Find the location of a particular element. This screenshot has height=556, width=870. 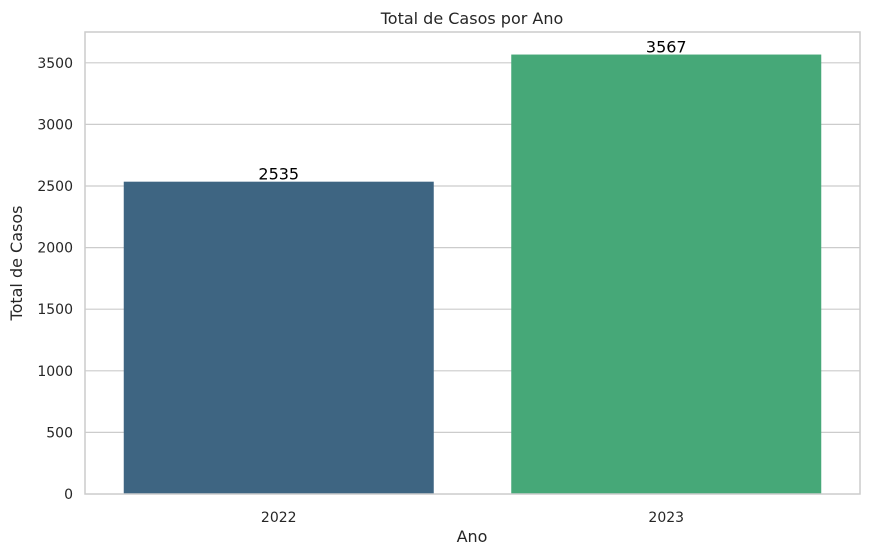

y-tick-label: 1000 is located at coordinates (55, 372).